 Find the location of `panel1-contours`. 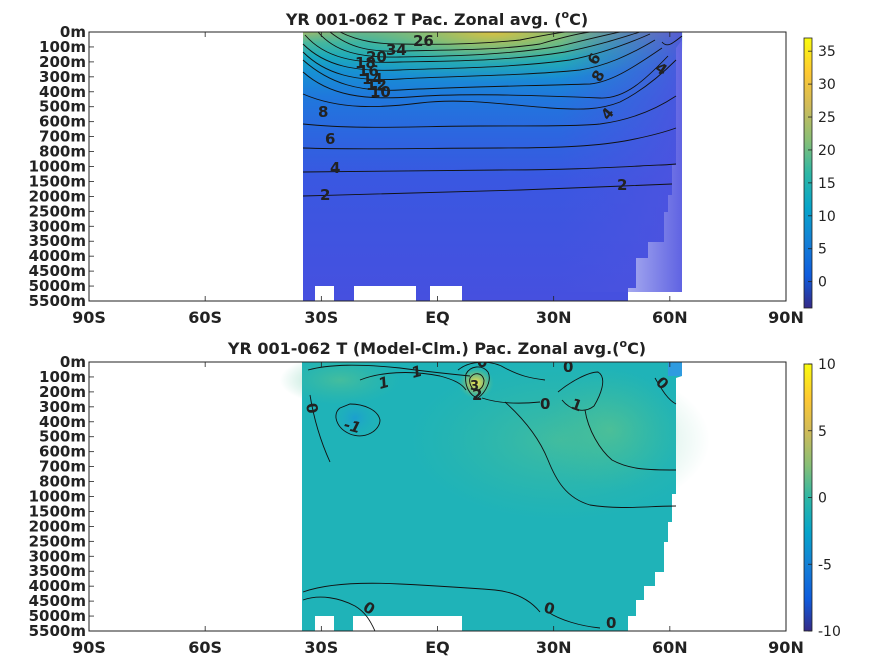

panel1-contours is located at coordinates (492, 114).